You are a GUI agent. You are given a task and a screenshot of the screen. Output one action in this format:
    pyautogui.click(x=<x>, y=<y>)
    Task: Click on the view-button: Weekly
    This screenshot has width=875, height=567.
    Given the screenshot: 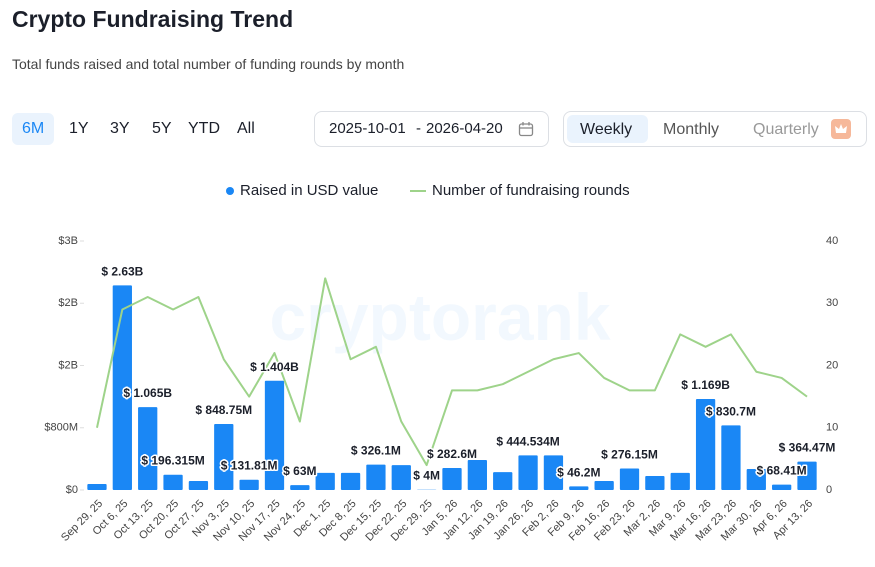 What is the action you would take?
    pyautogui.click(x=606, y=129)
    